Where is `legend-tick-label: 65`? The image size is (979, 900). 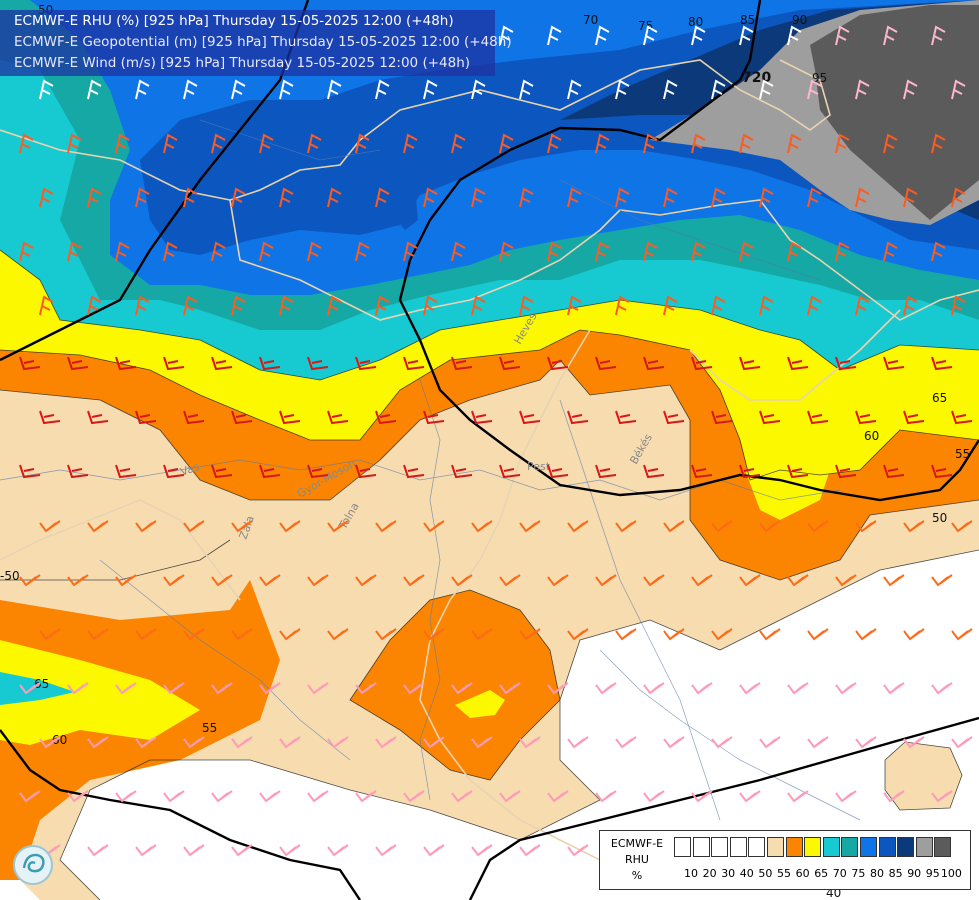
legend-tick-label: 65 is located at coordinates (821, 873).